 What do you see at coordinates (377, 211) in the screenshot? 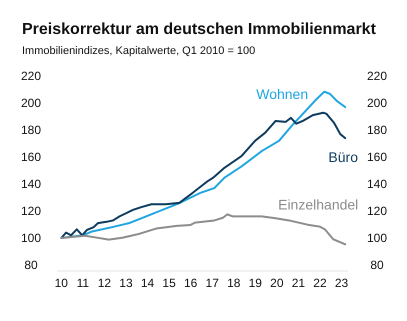
I see `y2-tick-label: 120` at bounding box center [377, 211].